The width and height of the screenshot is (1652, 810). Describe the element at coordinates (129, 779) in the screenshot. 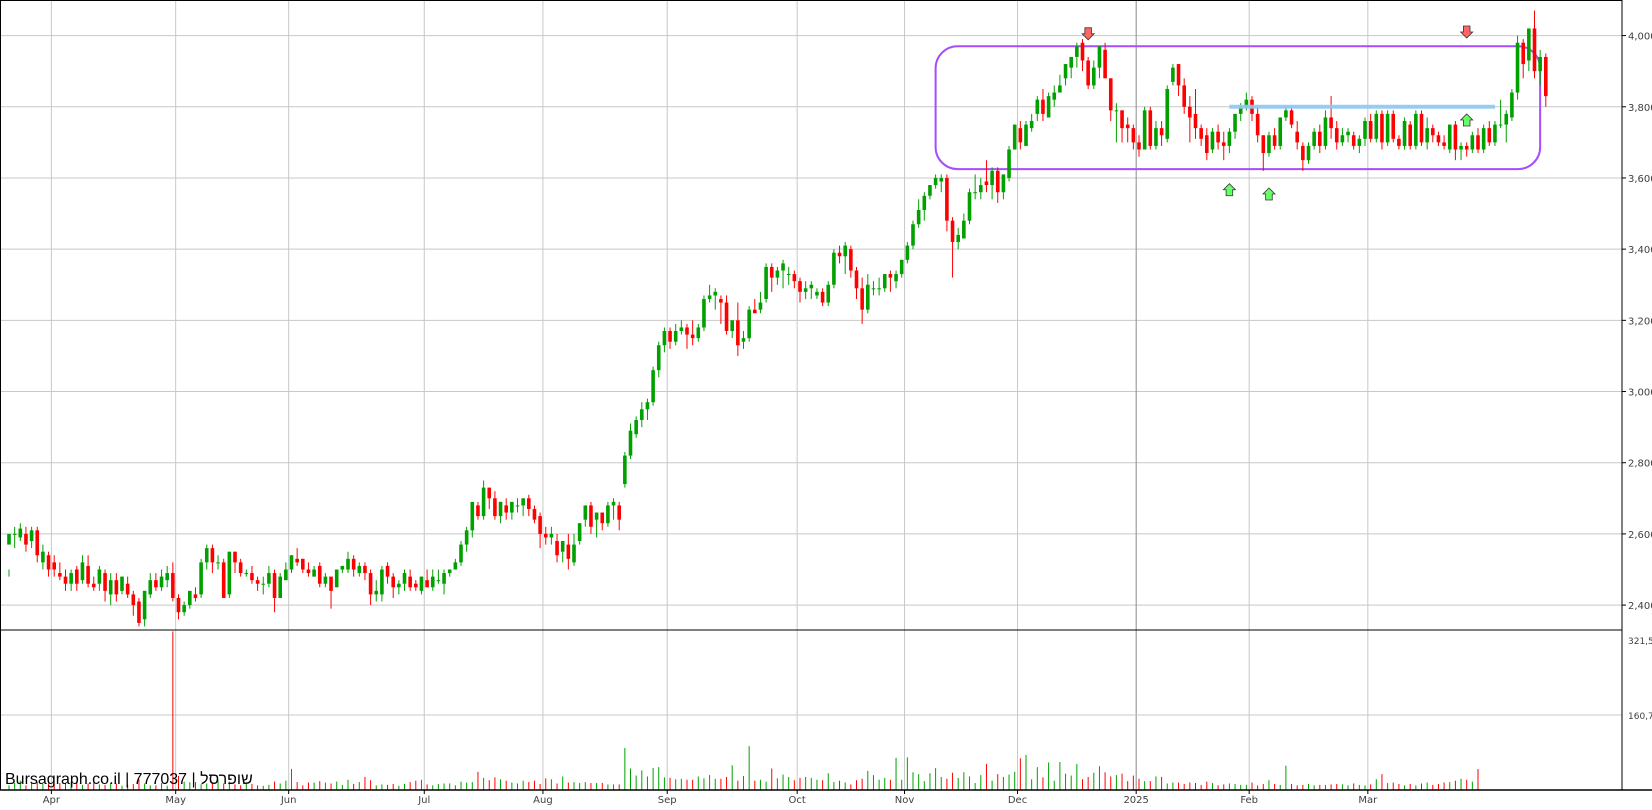

I see `watermark: Bursagraph.co.il | 777037 | שופרסל` at that location.